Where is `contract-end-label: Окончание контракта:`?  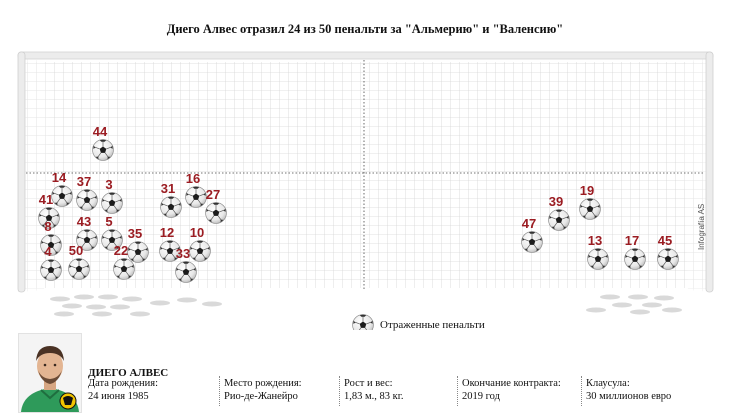 contract-end-label: Окончание контракта: is located at coordinates (511, 383).